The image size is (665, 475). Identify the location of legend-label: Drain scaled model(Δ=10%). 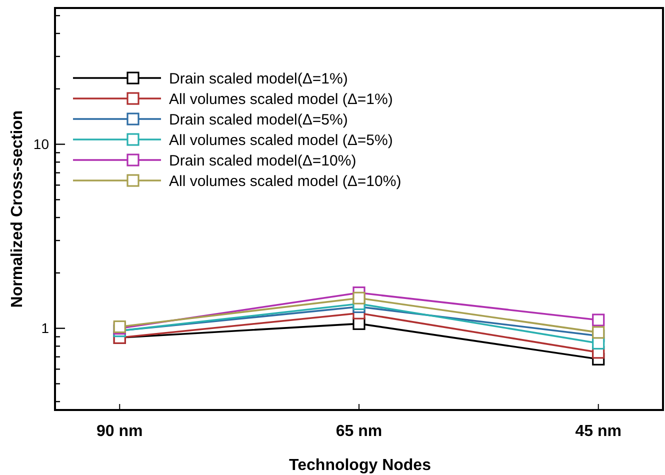
(262, 161).